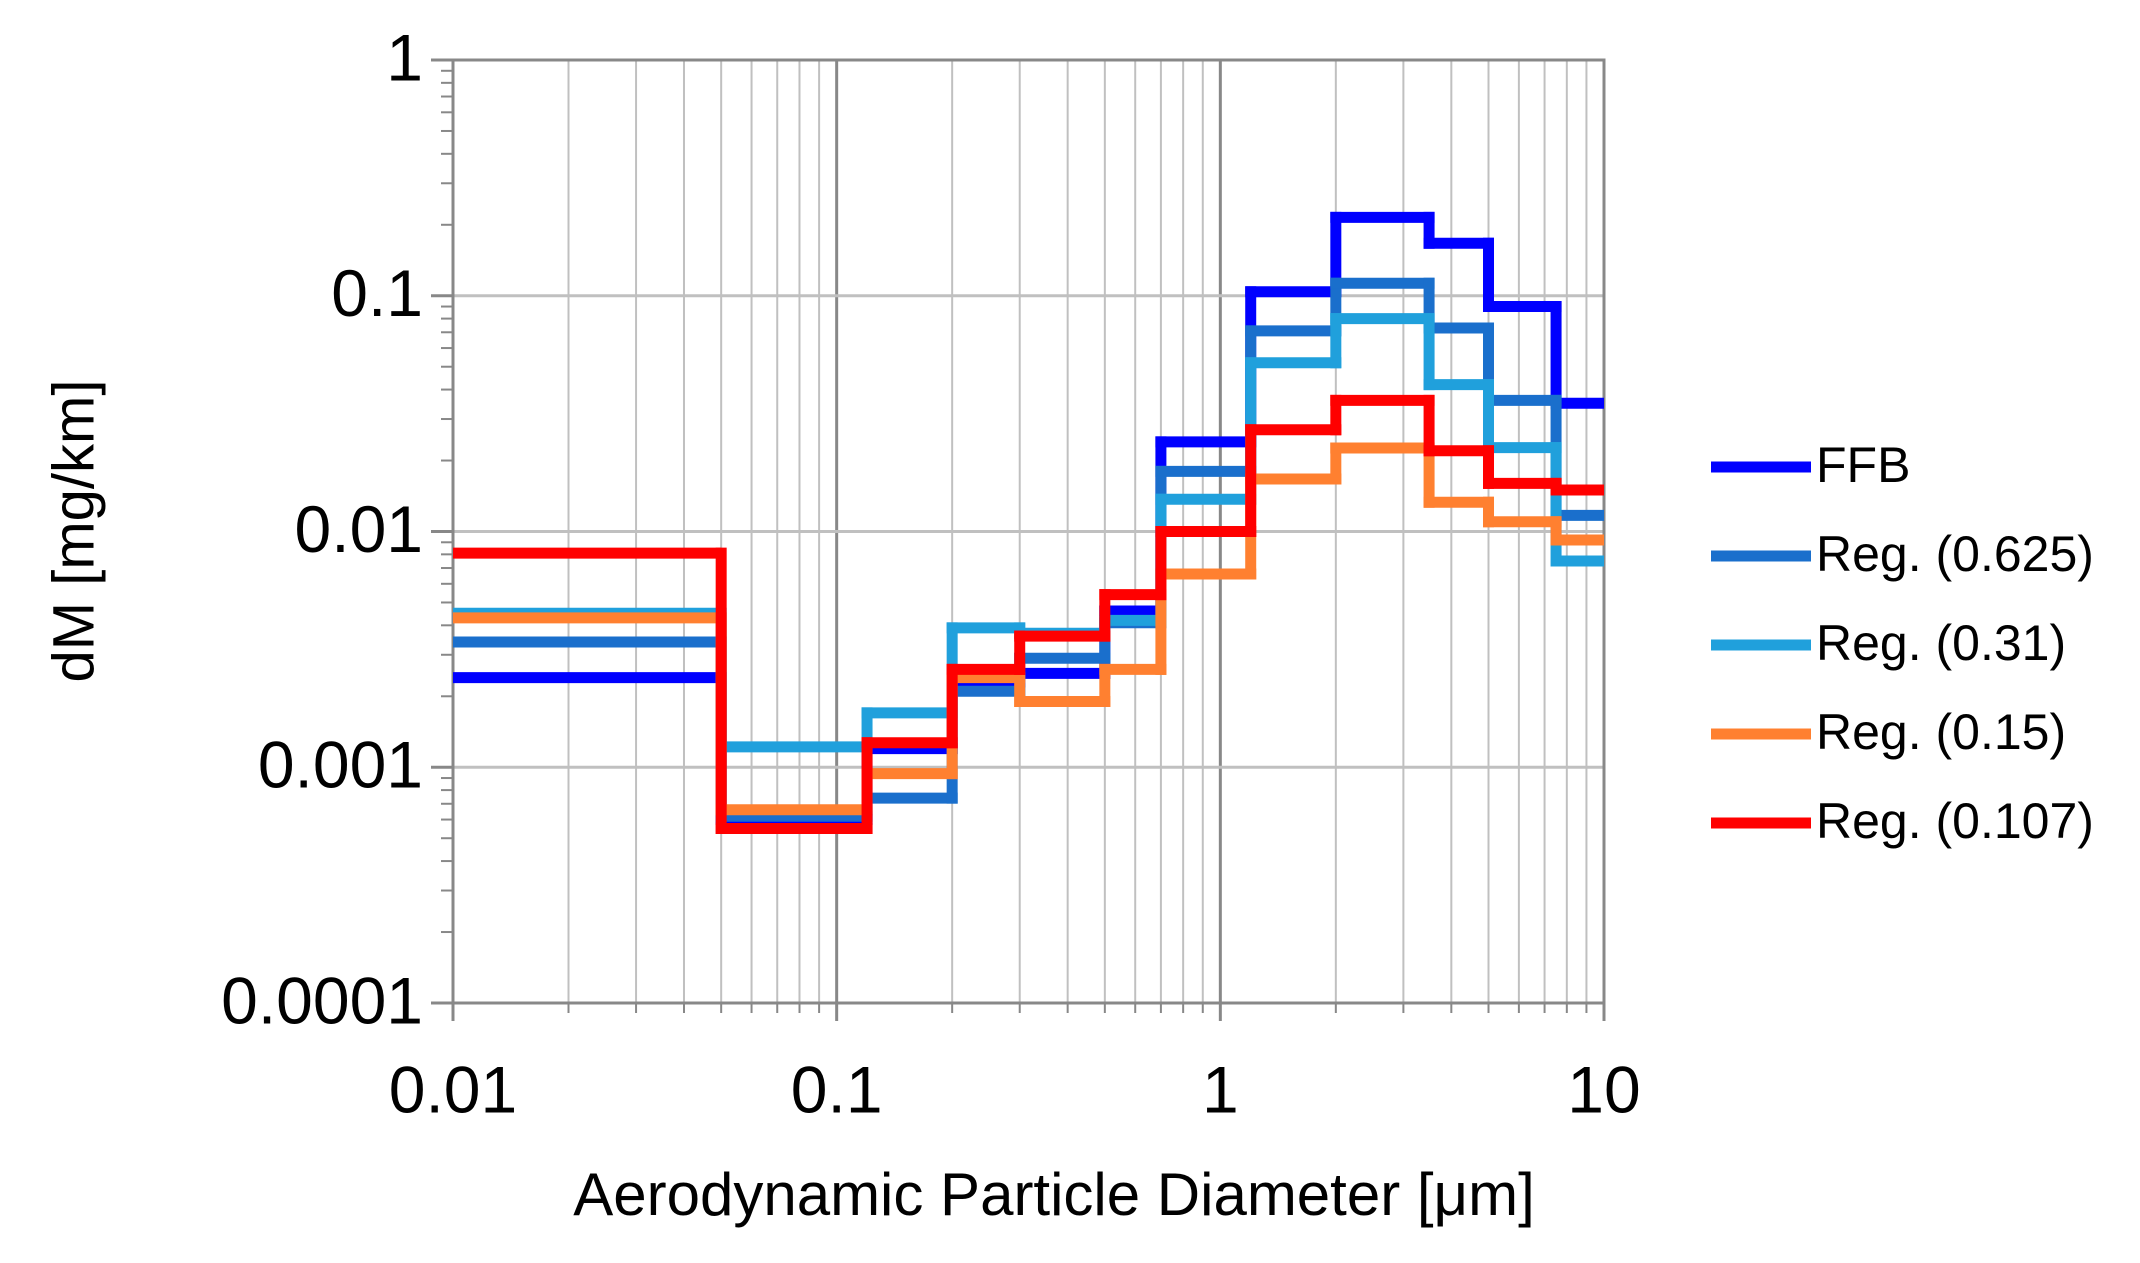 This screenshot has width=2140, height=1263. I want to click on x-tick-label: 10, so click(1603, 1089).